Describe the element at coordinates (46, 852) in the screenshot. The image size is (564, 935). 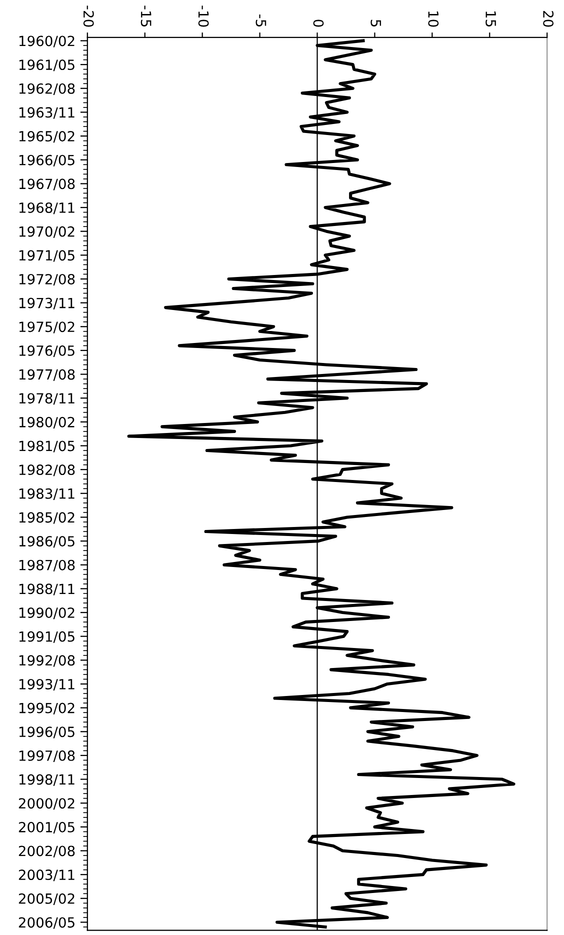
I see `y-tick-label: 2002/08` at that location.